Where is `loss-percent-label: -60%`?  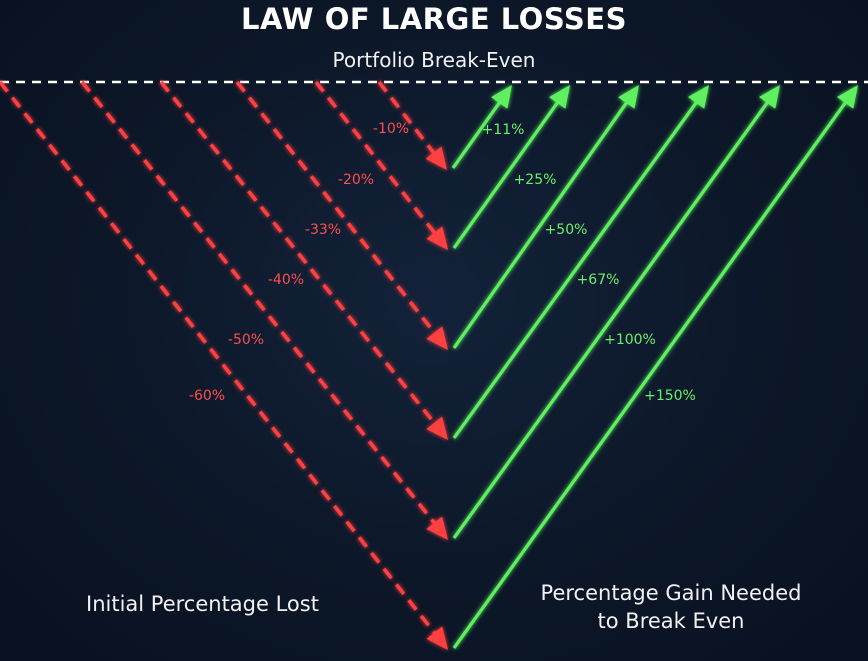
loss-percent-label: -60% is located at coordinates (207, 396).